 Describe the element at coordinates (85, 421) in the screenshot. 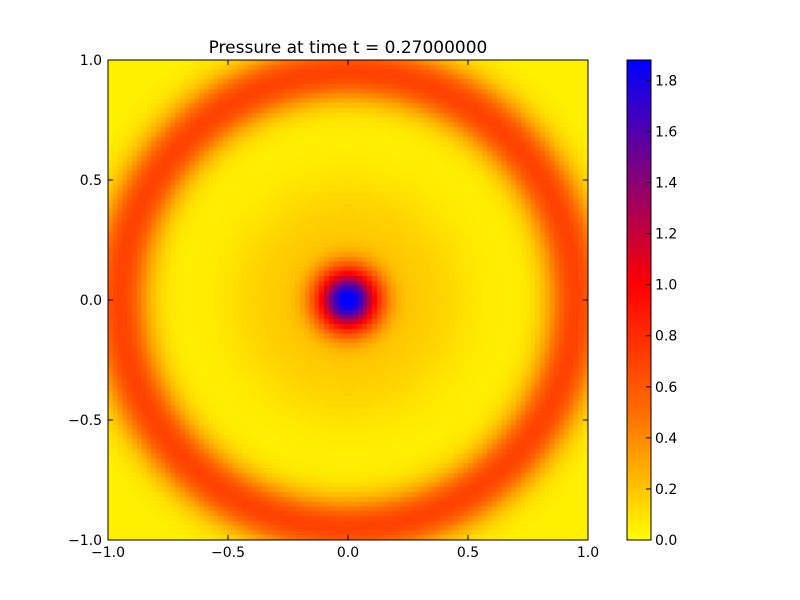

I see `y-tick-label: −0.5` at that location.